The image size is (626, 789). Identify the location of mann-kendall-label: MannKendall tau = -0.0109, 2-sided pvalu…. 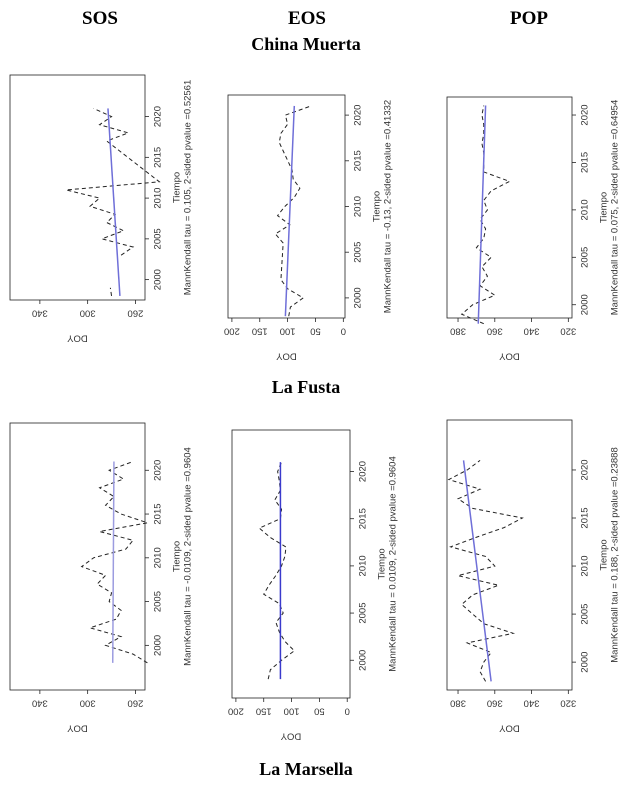
(188, 556).